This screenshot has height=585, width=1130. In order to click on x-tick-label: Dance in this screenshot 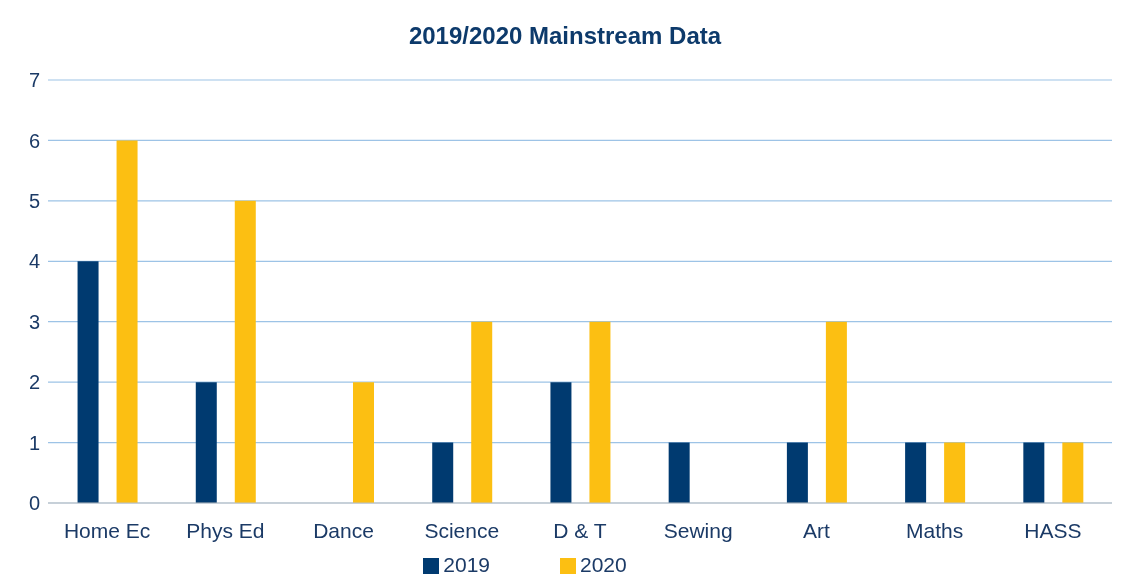, I will do `click(343, 530)`.